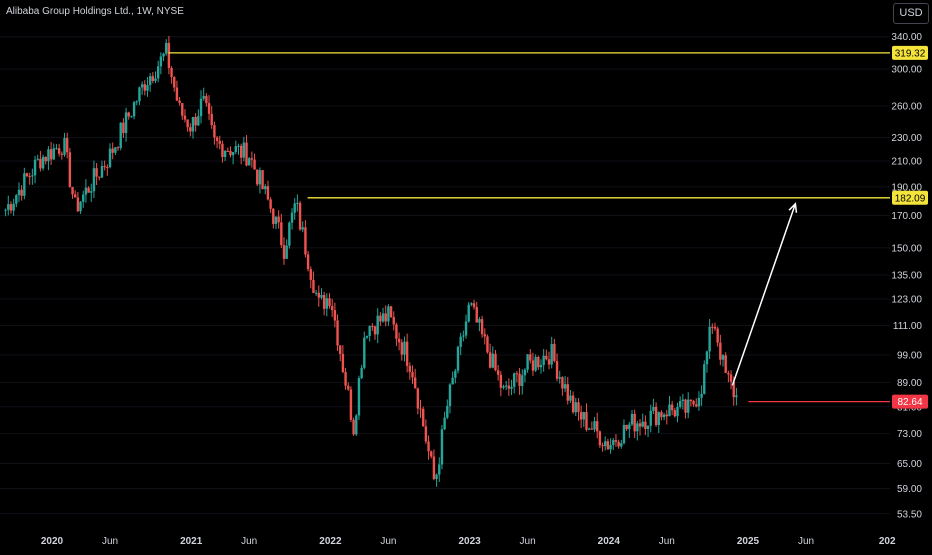 The image size is (932, 555). What do you see at coordinates (906, 162) in the screenshot?
I see `price-tick-label: 210.00` at bounding box center [906, 162].